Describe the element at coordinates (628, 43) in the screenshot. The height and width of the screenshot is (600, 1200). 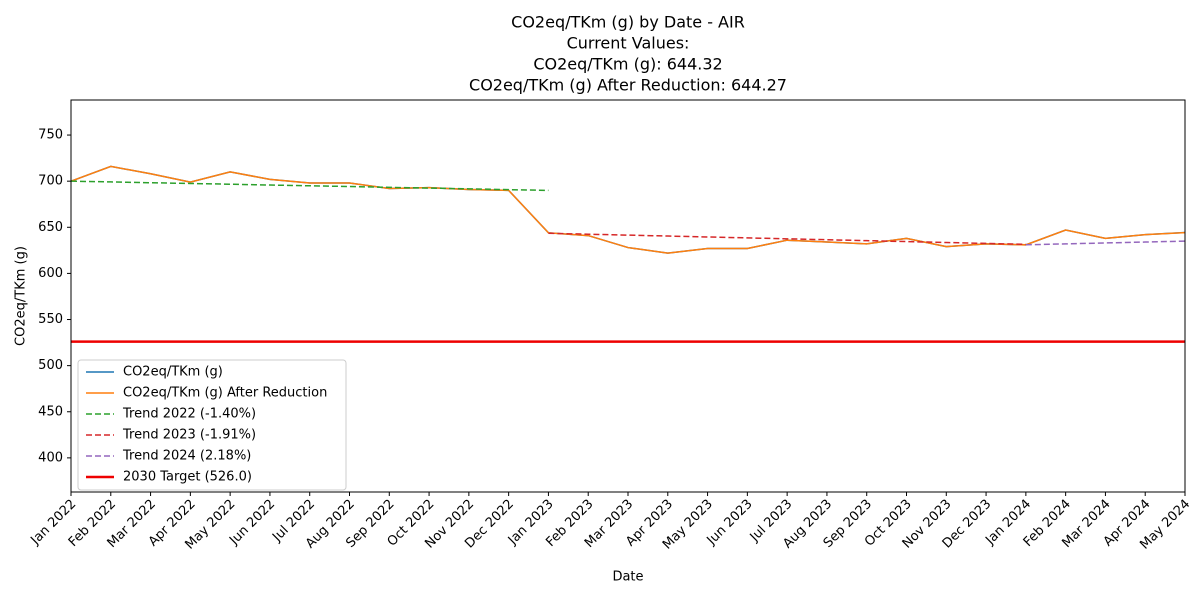
I see `chart-title: Current Values:` at that location.